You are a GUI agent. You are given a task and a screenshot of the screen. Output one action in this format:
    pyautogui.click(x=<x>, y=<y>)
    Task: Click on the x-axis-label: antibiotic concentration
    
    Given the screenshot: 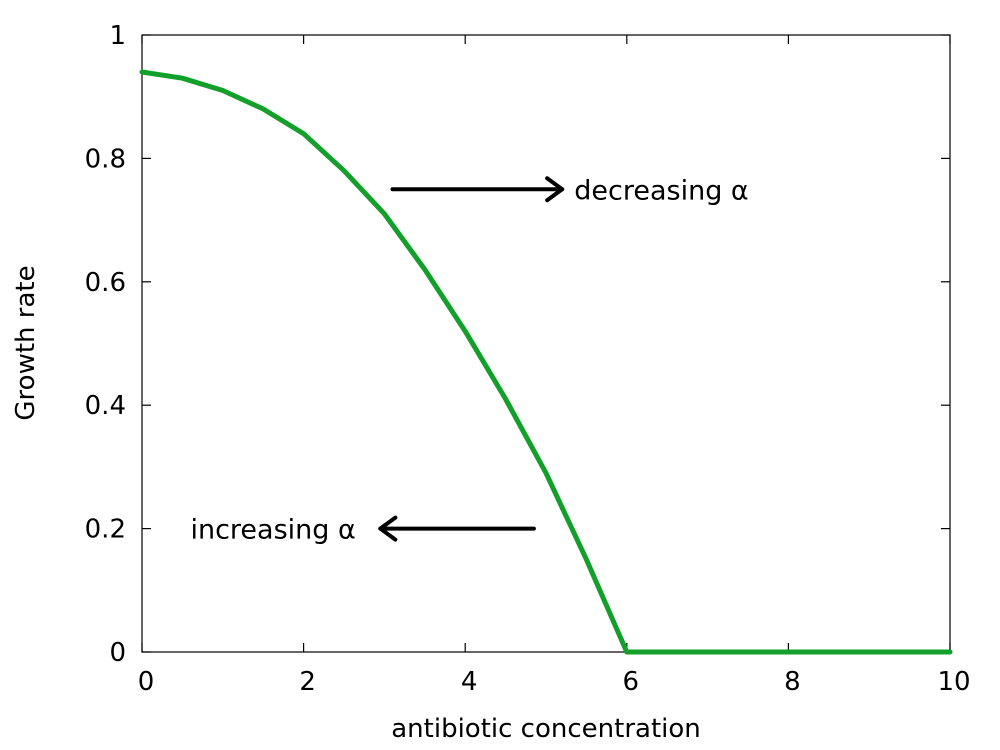 What is the action you would take?
    pyautogui.click(x=546, y=729)
    